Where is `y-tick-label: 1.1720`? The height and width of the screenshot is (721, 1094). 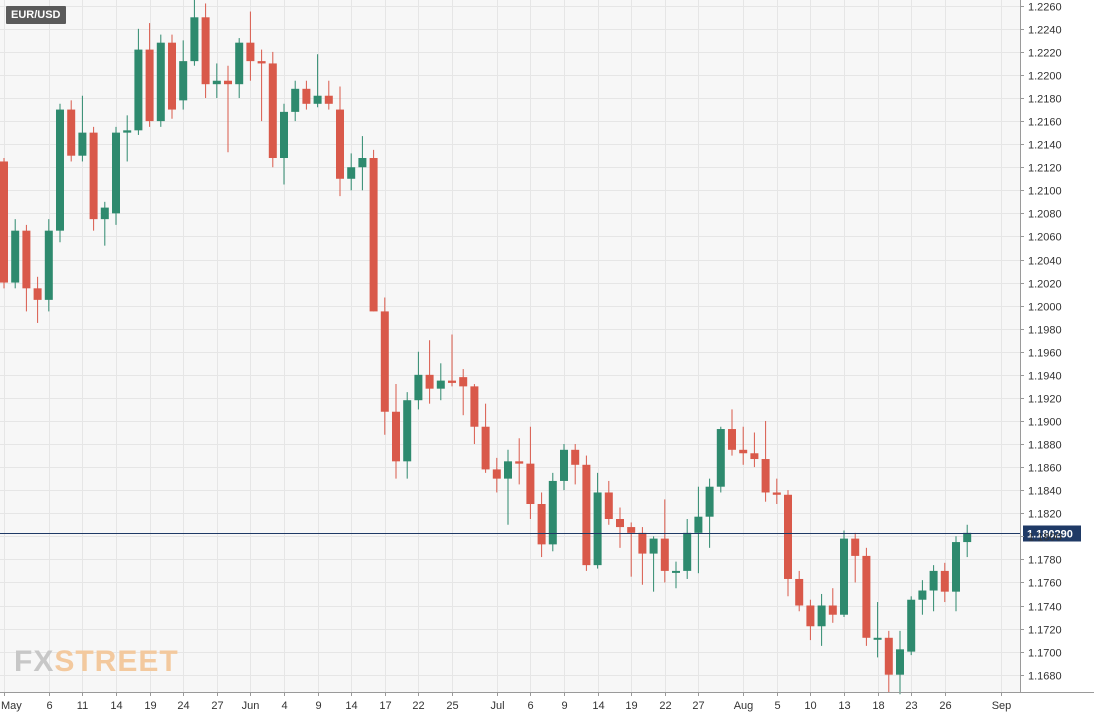 y-tick-label: 1.1720 is located at coordinates (1045, 631).